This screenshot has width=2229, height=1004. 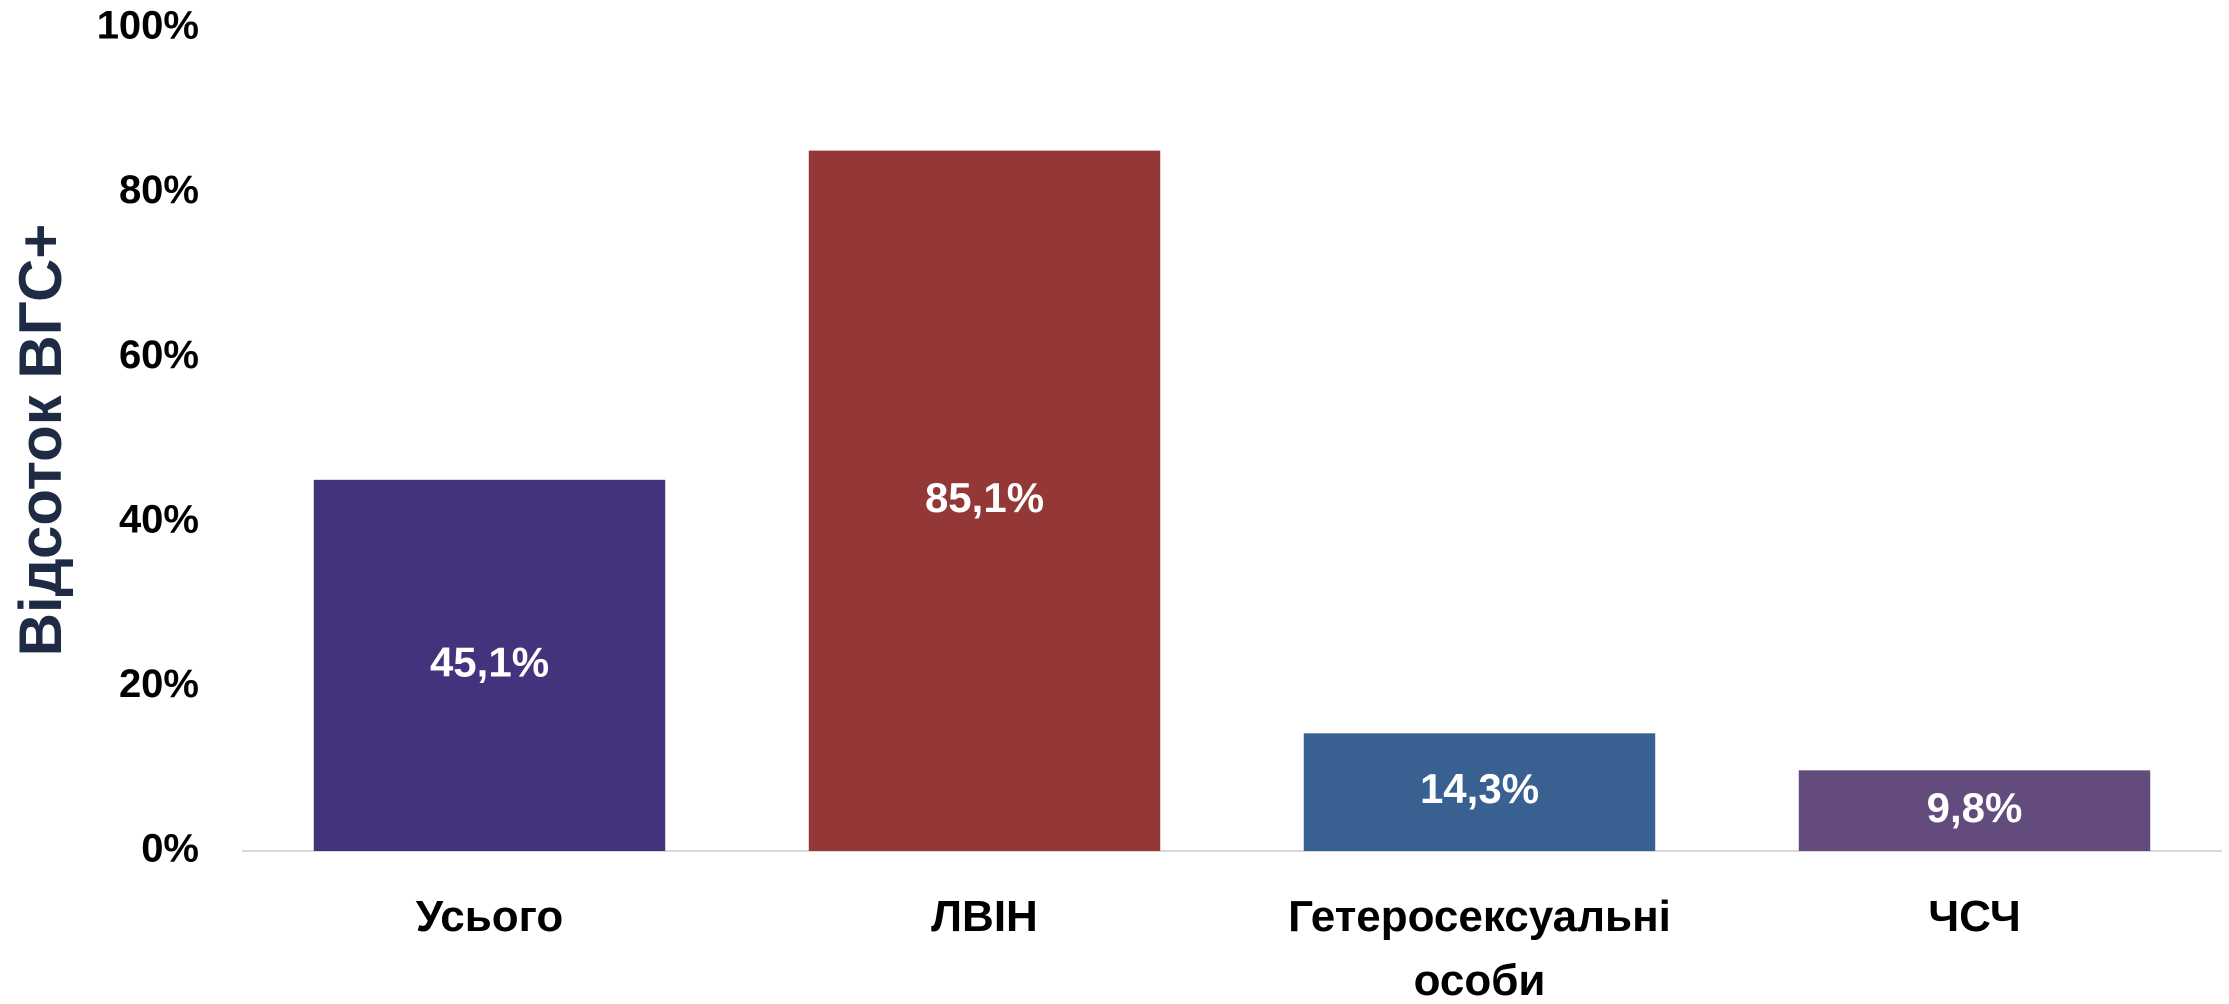 What do you see at coordinates (489, 916) in the screenshot?
I see `x-tick-label: Усього` at bounding box center [489, 916].